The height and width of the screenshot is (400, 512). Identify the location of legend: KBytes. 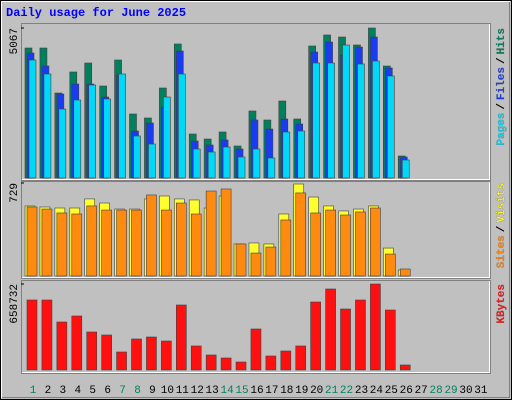
(502, 304).